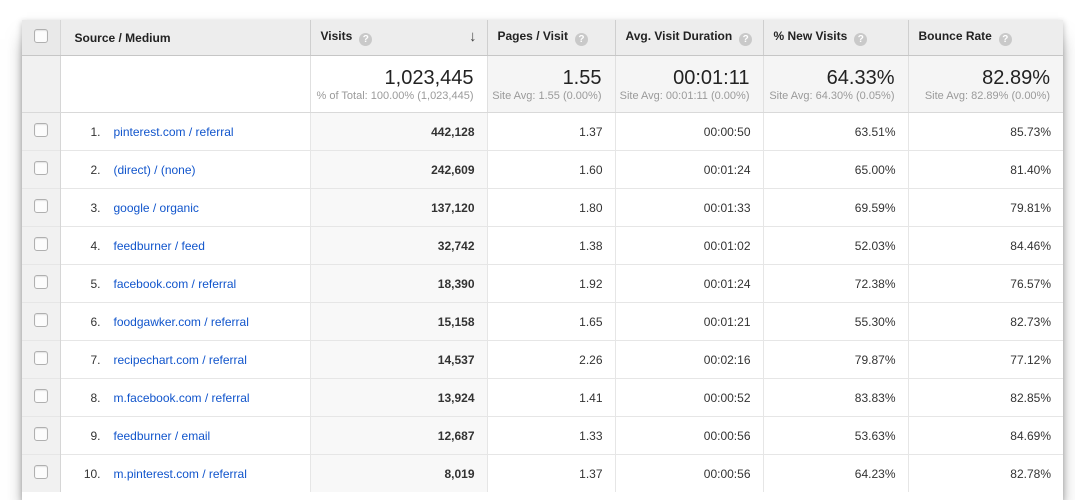 The width and height of the screenshot is (1075, 500). I want to click on source-cell: 1. pinterest.com / referral, so click(185, 132).